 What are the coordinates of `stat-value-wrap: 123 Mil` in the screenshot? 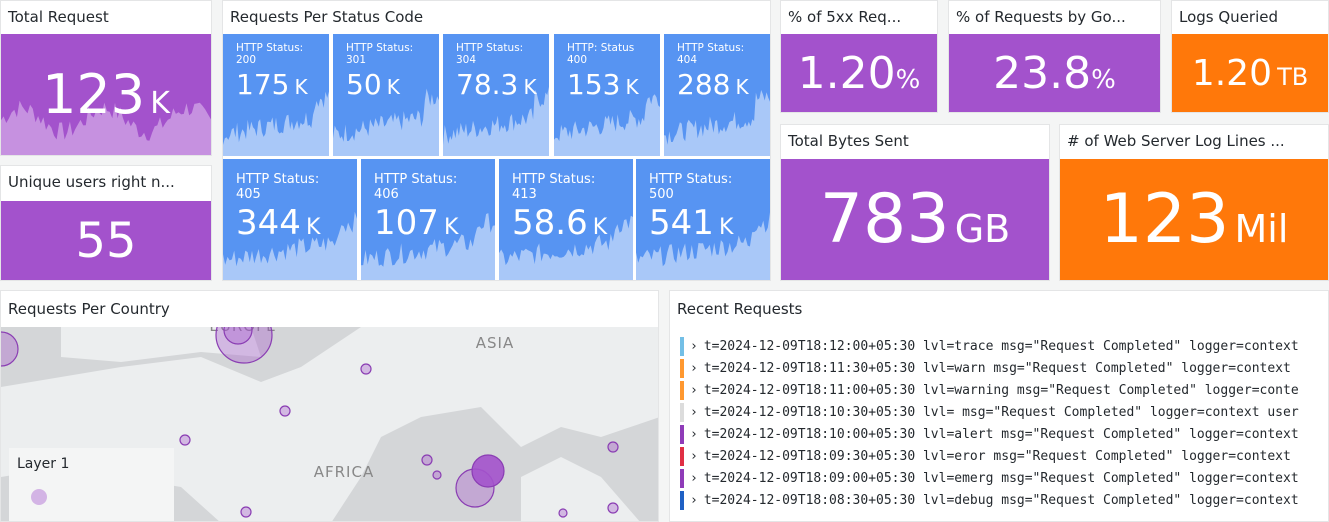 It's located at (1194, 219).